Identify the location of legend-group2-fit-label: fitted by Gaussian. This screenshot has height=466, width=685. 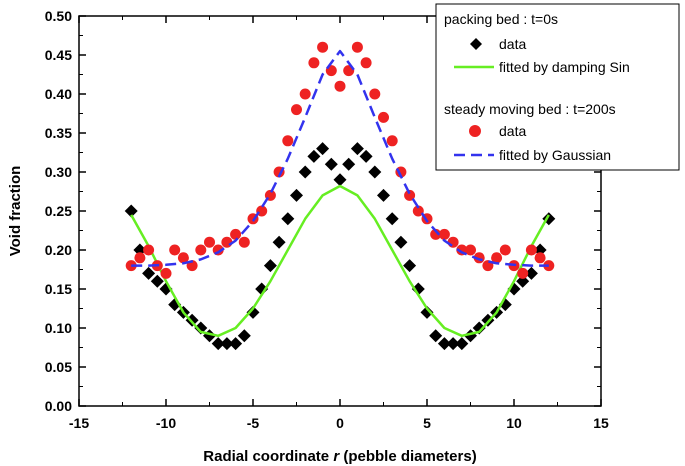
(555, 155).